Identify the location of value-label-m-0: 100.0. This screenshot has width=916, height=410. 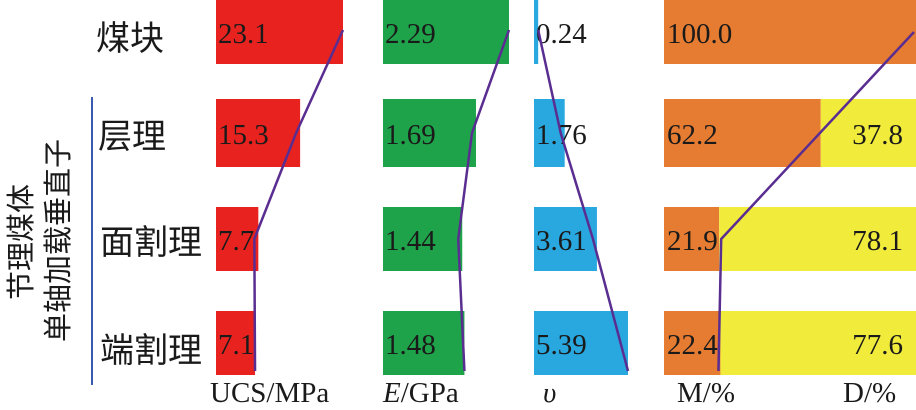
(699, 34).